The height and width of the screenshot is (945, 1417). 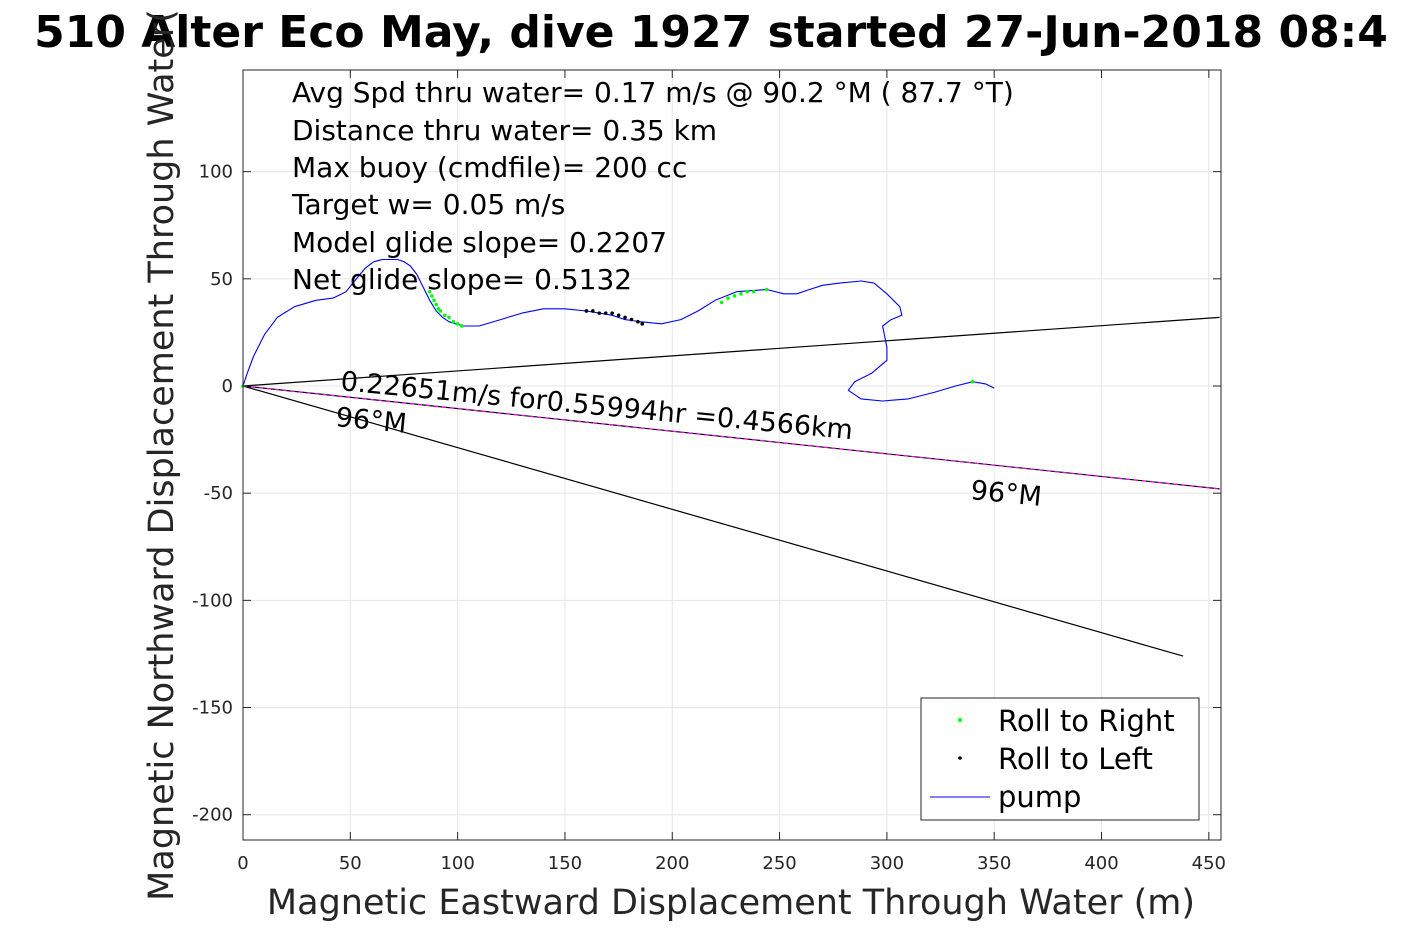 What do you see at coordinates (960, 758) in the screenshot?
I see `legend-marker-roll-left` at bounding box center [960, 758].